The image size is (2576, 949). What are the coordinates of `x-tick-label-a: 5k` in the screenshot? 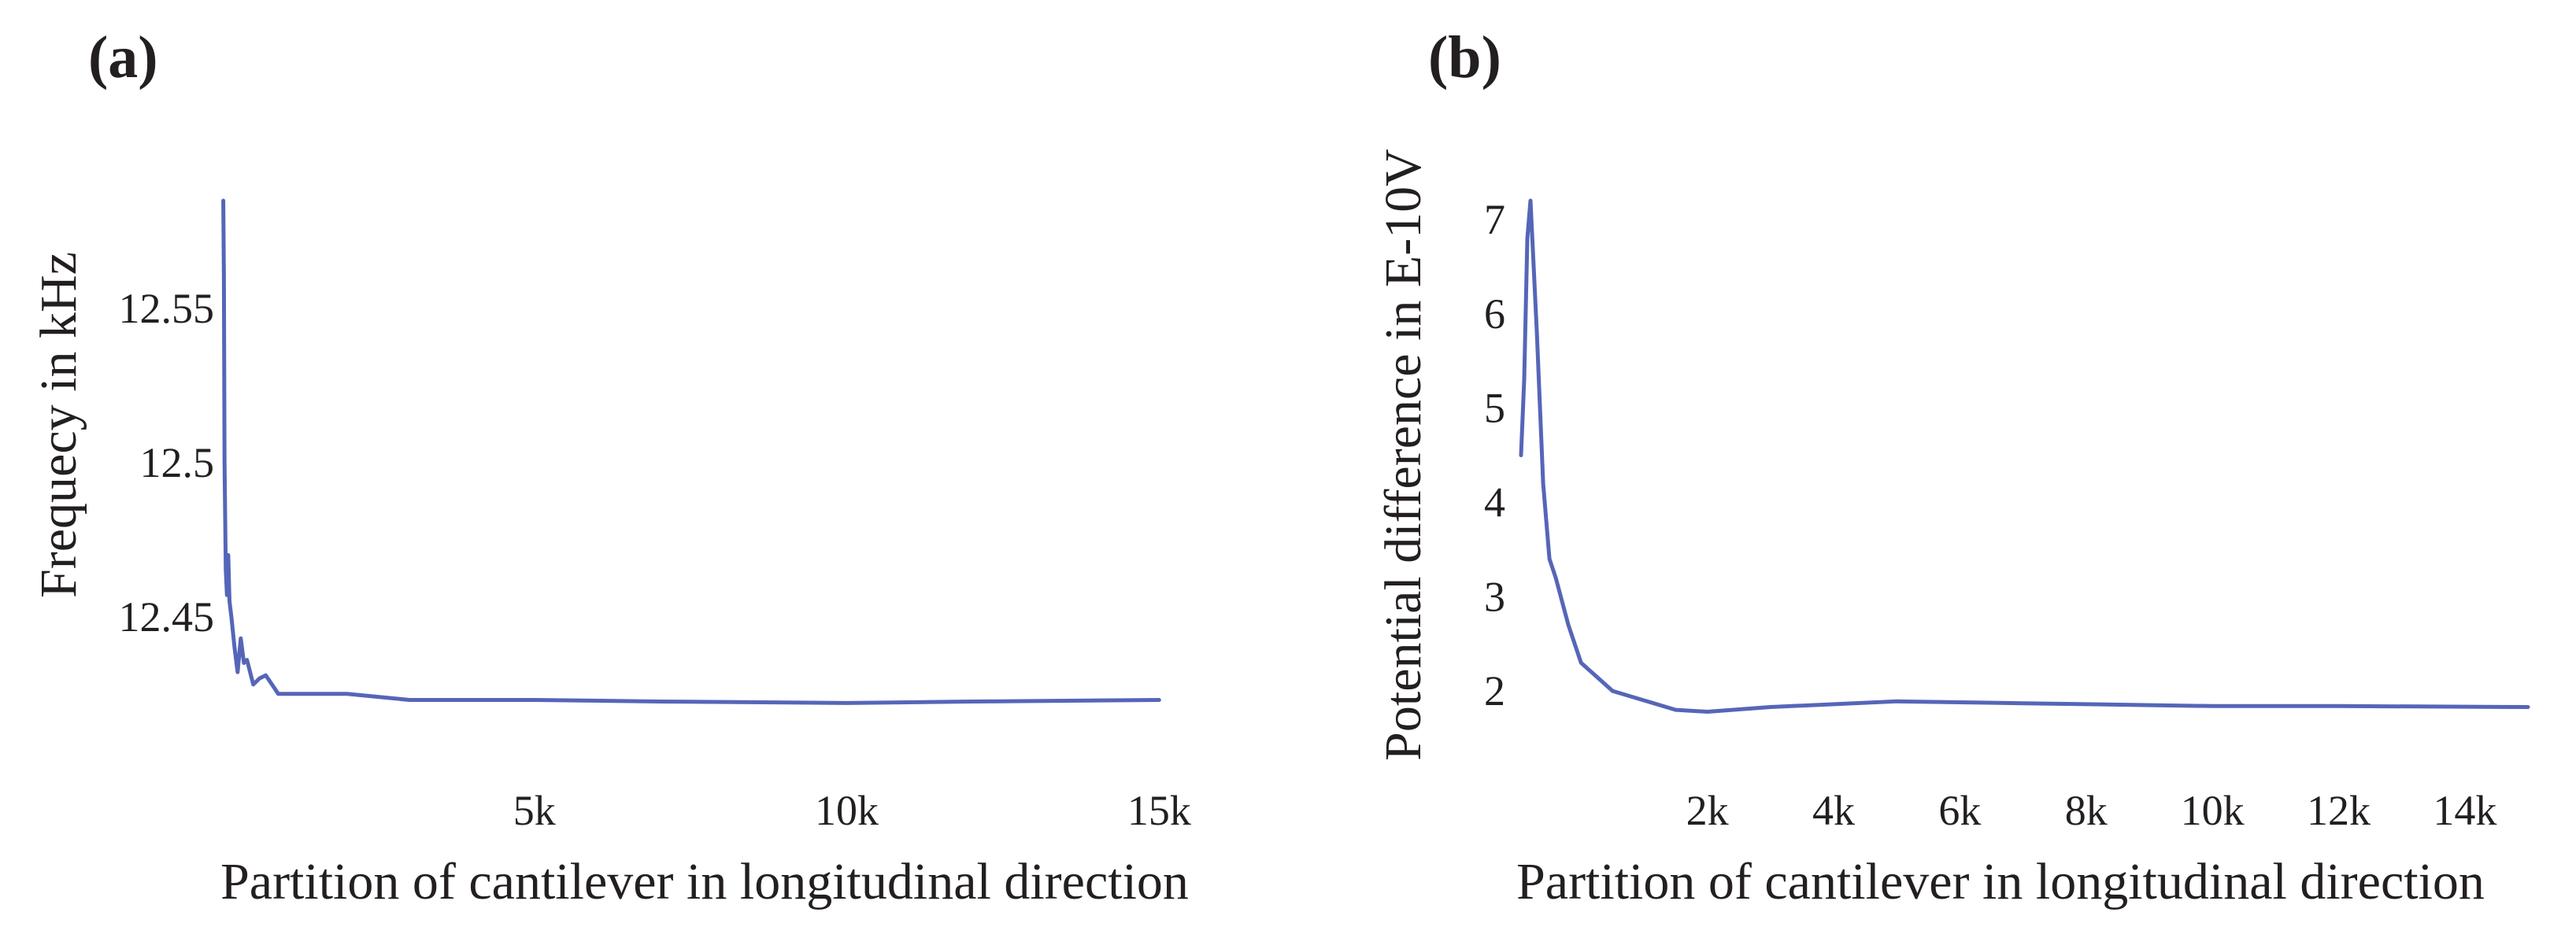 It's located at (534, 811).